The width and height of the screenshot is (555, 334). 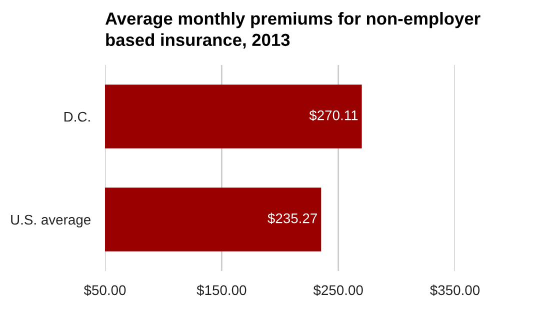 What do you see at coordinates (50, 221) in the screenshot?
I see `y-tick-label: U.S. average` at bounding box center [50, 221].